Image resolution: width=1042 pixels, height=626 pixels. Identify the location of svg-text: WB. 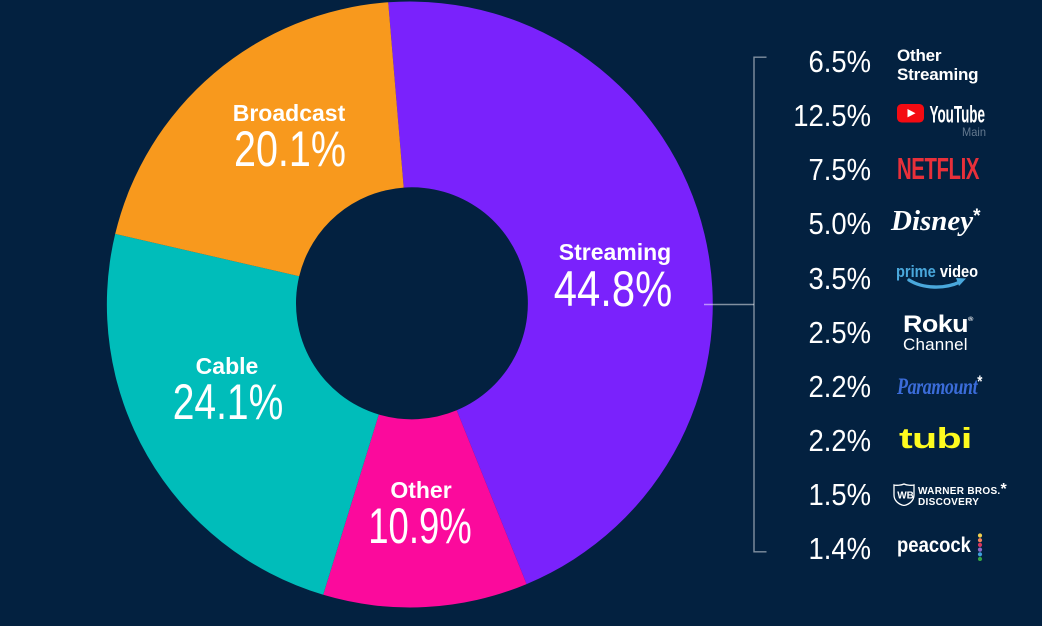
(905, 496).